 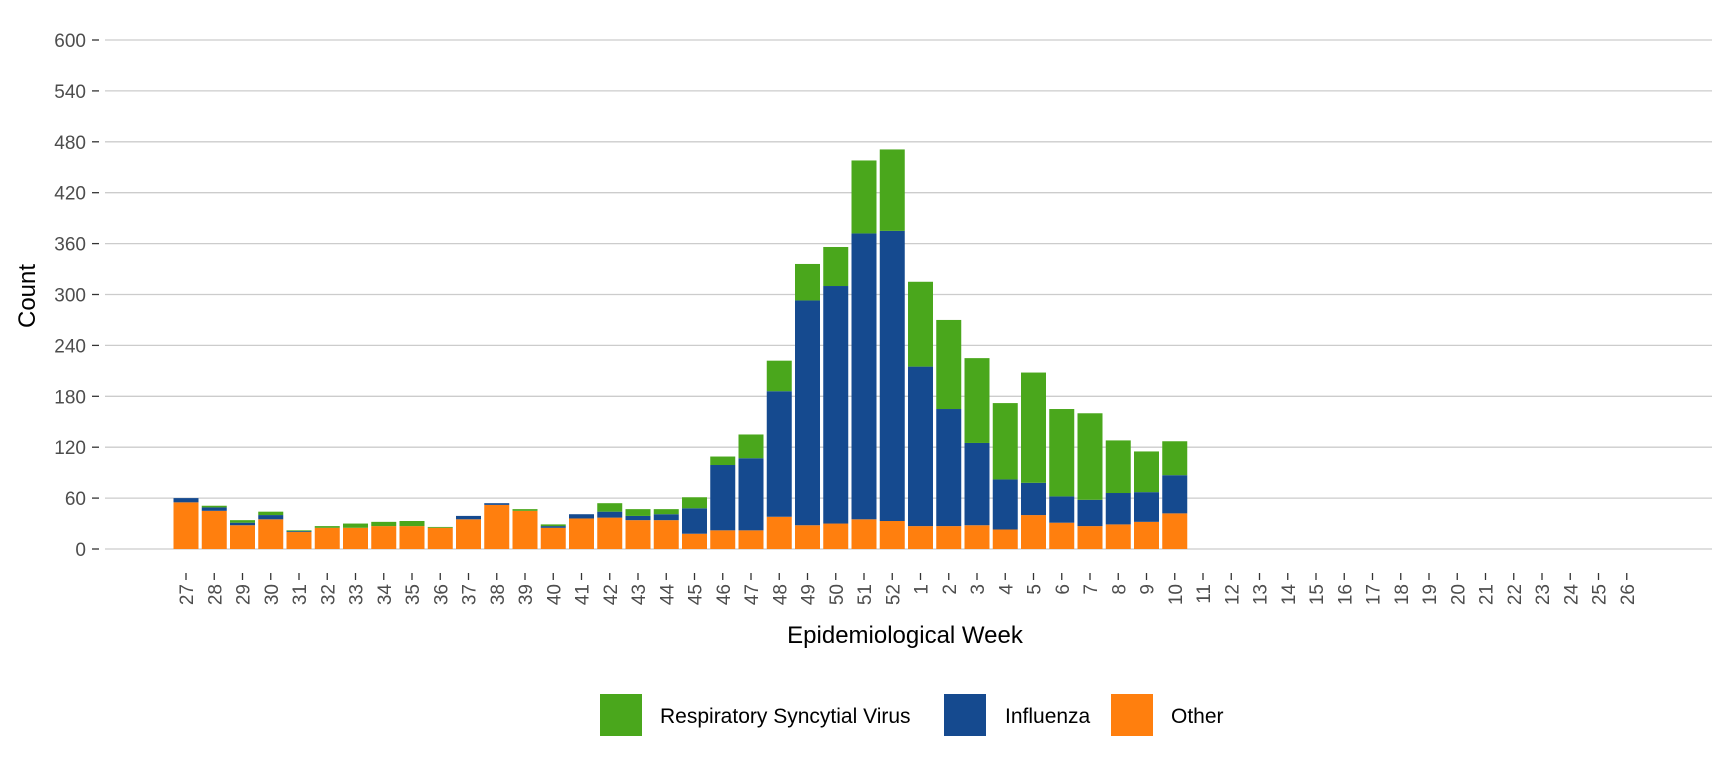 What do you see at coordinates (526, 594) in the screenshot?
I see `x-tick-label: 39` at bounding box center [526, 594].